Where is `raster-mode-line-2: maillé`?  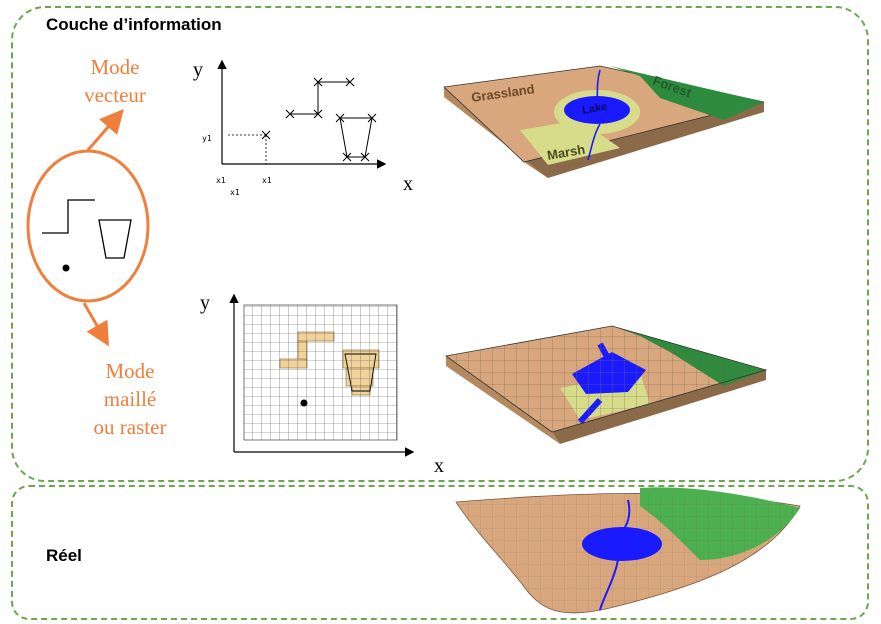
raster-mode-line-2: maillé is located at coordinates (130, 399).